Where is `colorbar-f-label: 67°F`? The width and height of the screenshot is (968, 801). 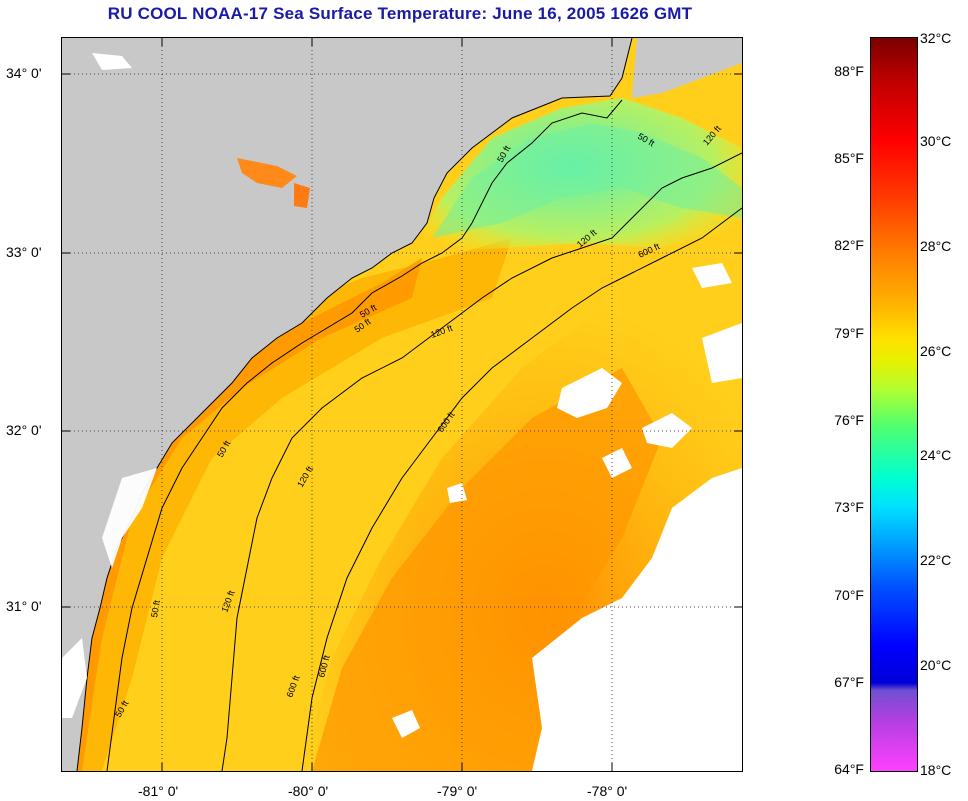 colorbar-f-label: 67°F is located at coordinates (849, 682).